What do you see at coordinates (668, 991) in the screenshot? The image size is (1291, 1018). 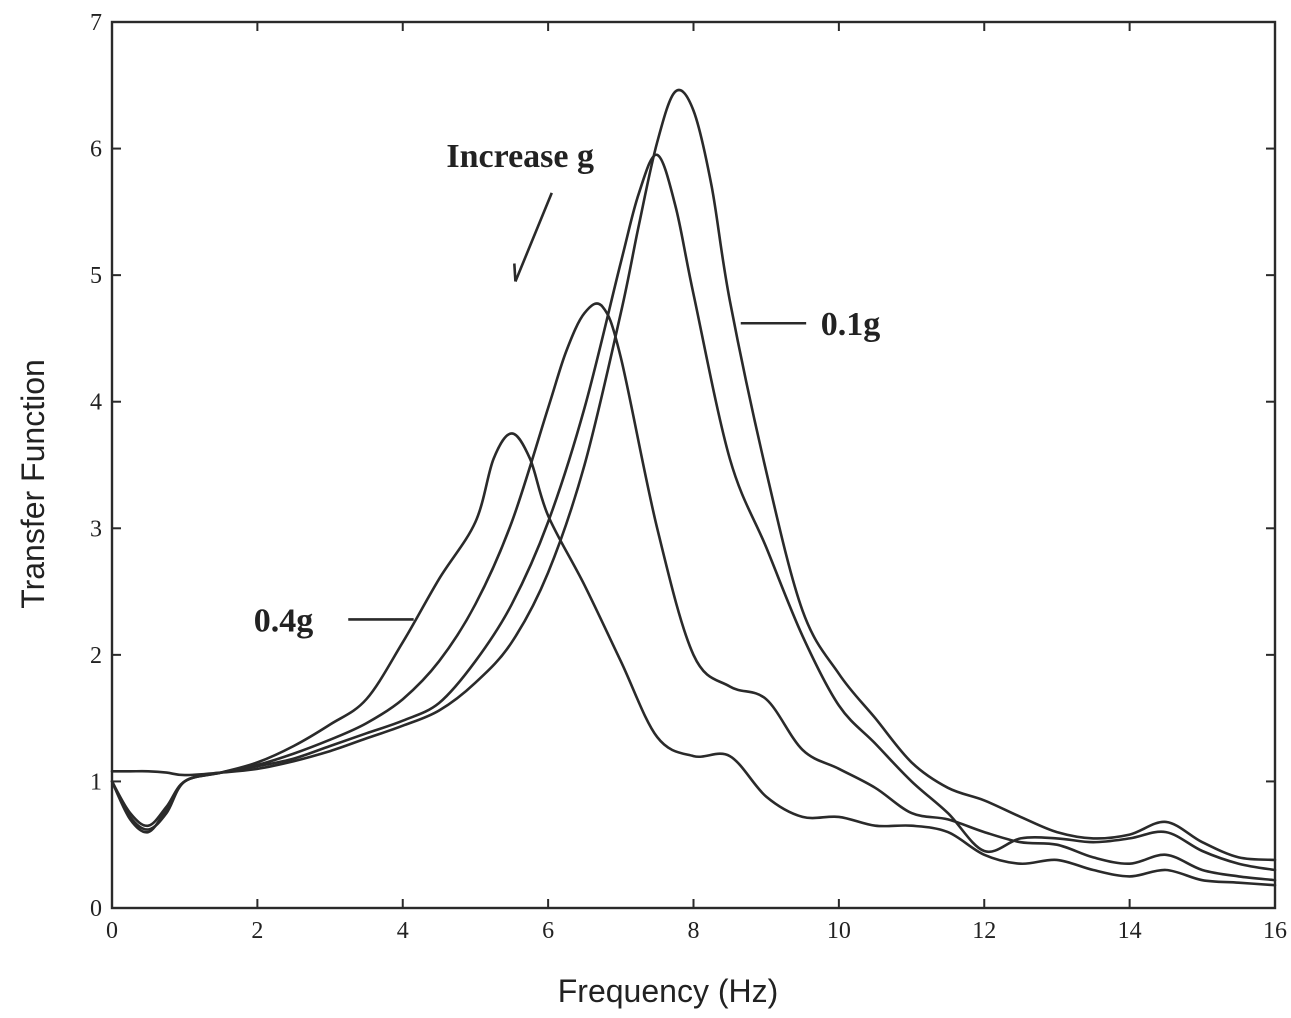 I see `x-axis-label: Frequency (Hz)` at bounding box center [668, 991].